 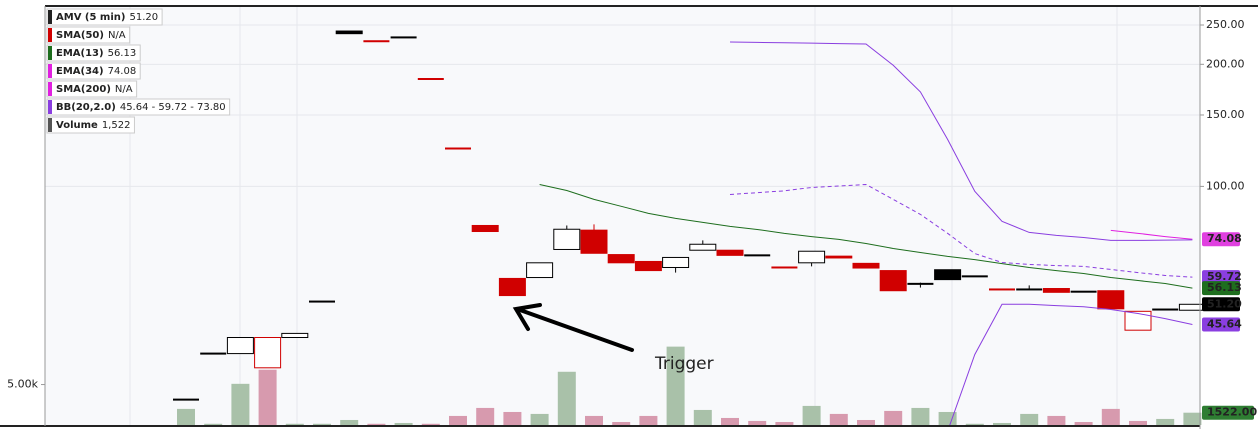 I want to click on price-label-text: 1522.00, so click(x=1232, y=412).